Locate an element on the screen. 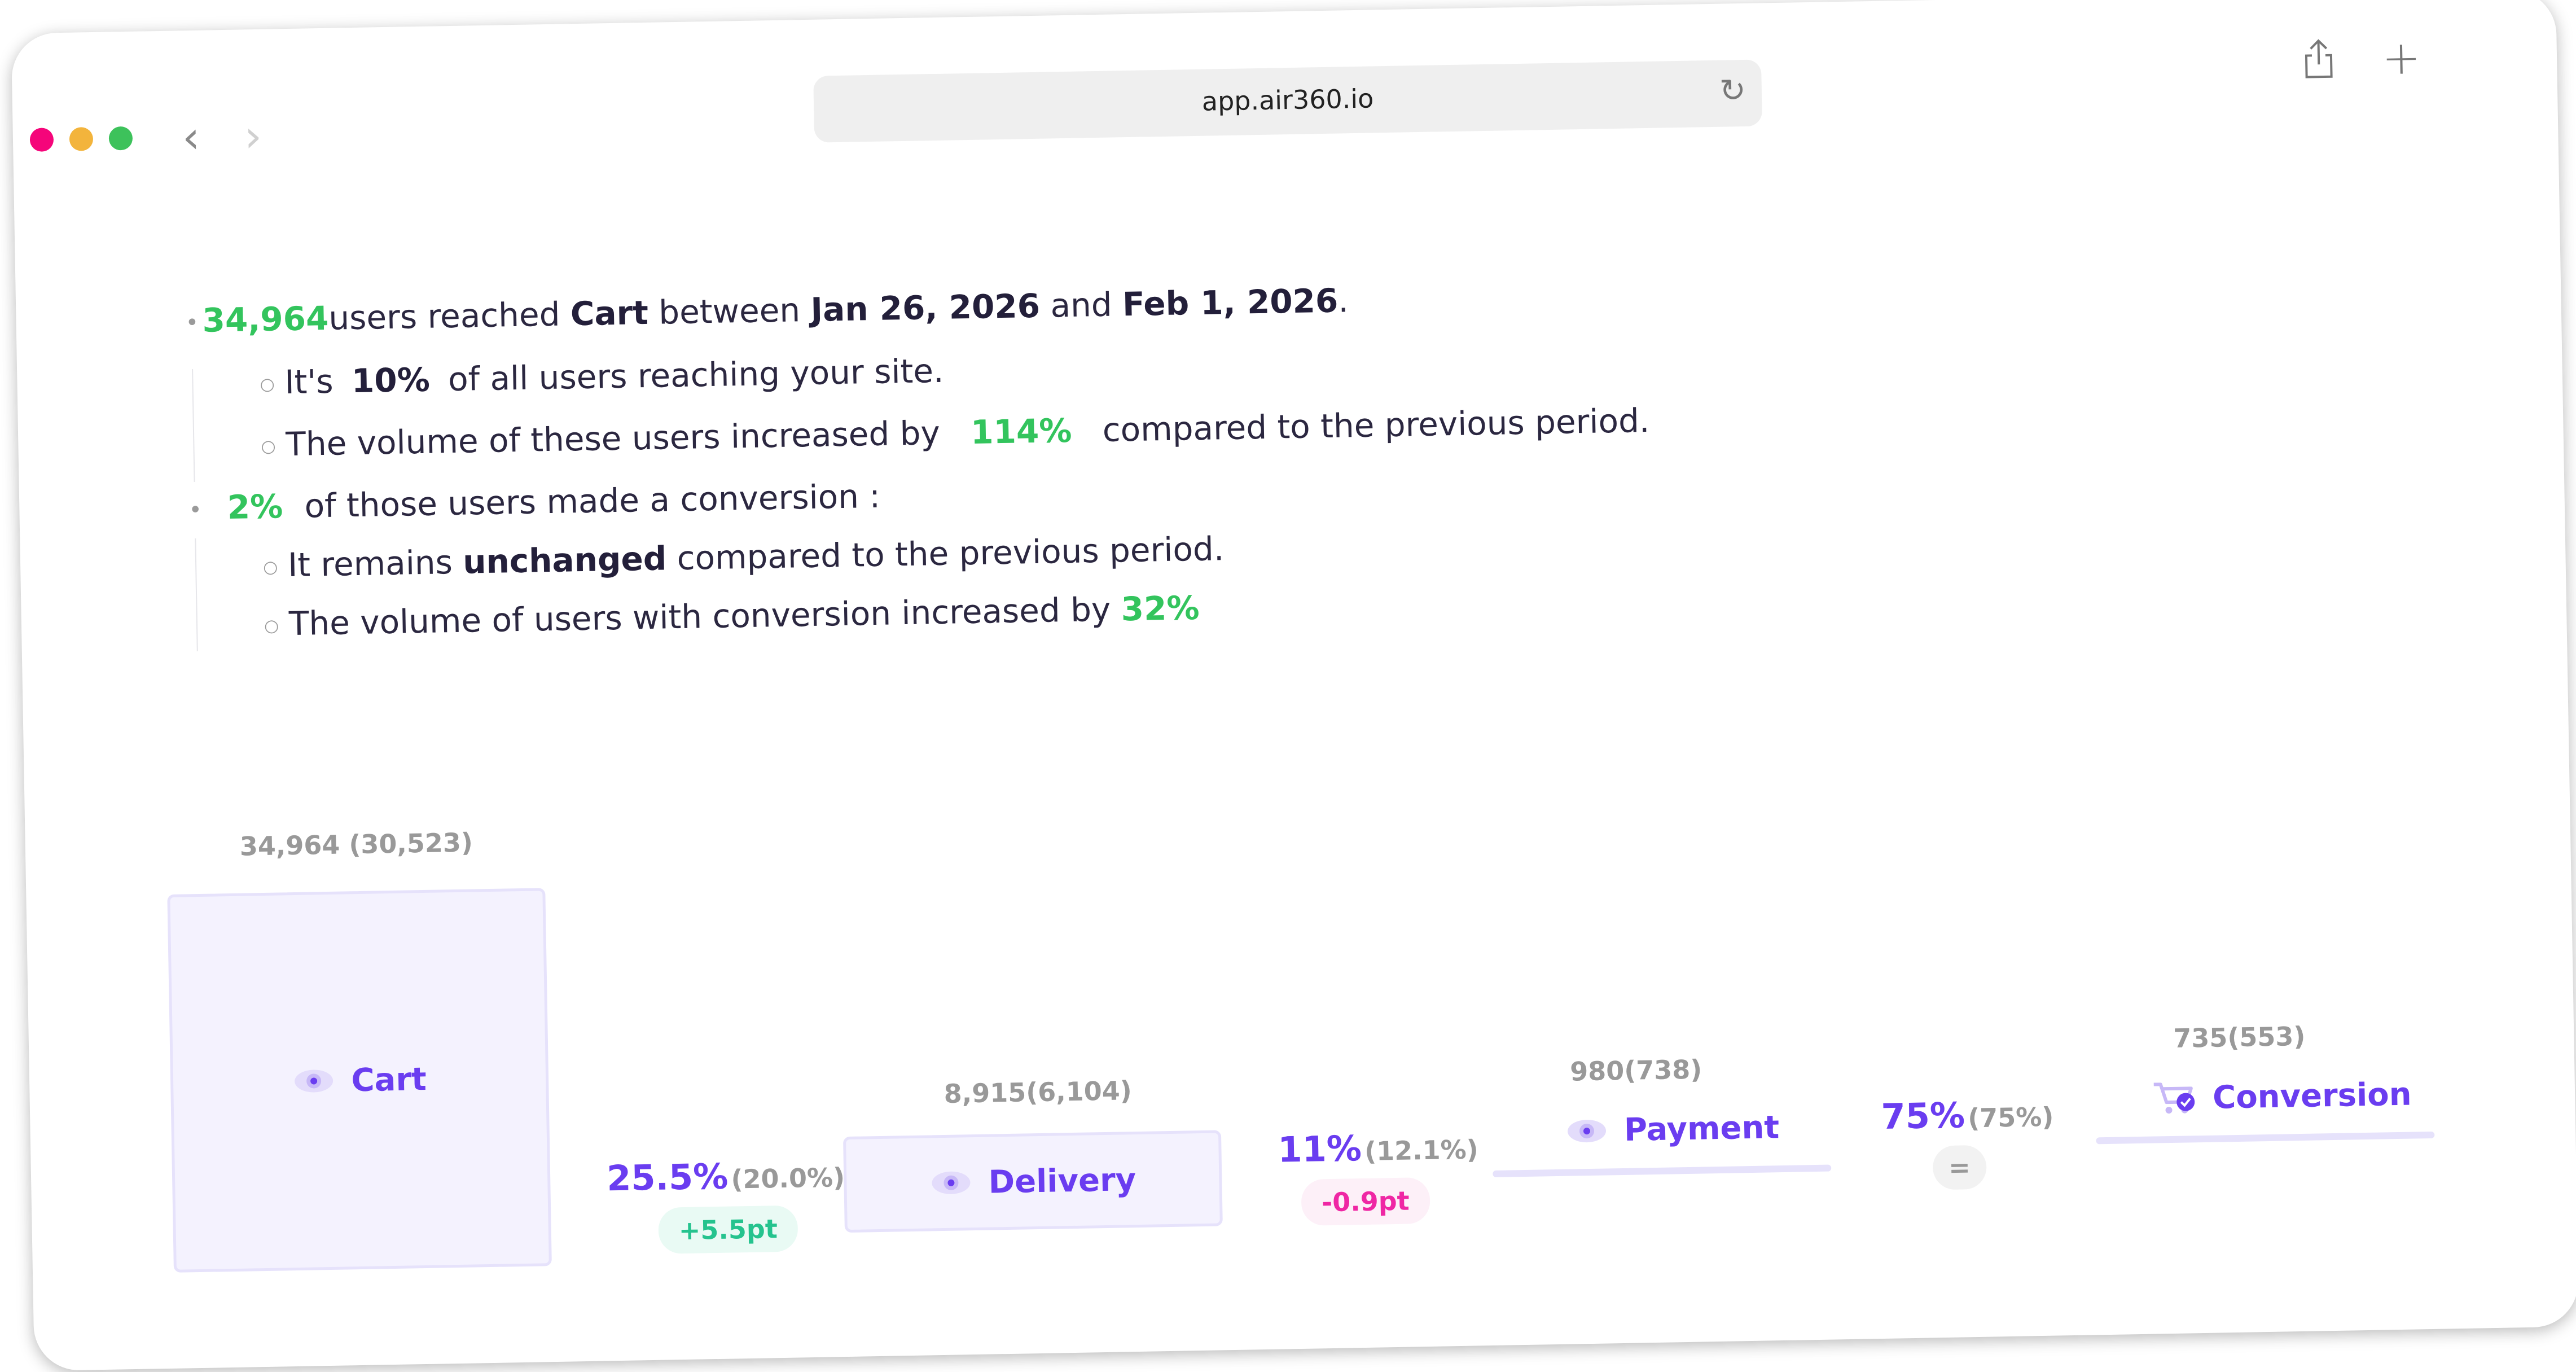 Image resolution: width=2576 pixels, height=1372 pixels. stage-label: Cart is located at coordinates (359, 1080).